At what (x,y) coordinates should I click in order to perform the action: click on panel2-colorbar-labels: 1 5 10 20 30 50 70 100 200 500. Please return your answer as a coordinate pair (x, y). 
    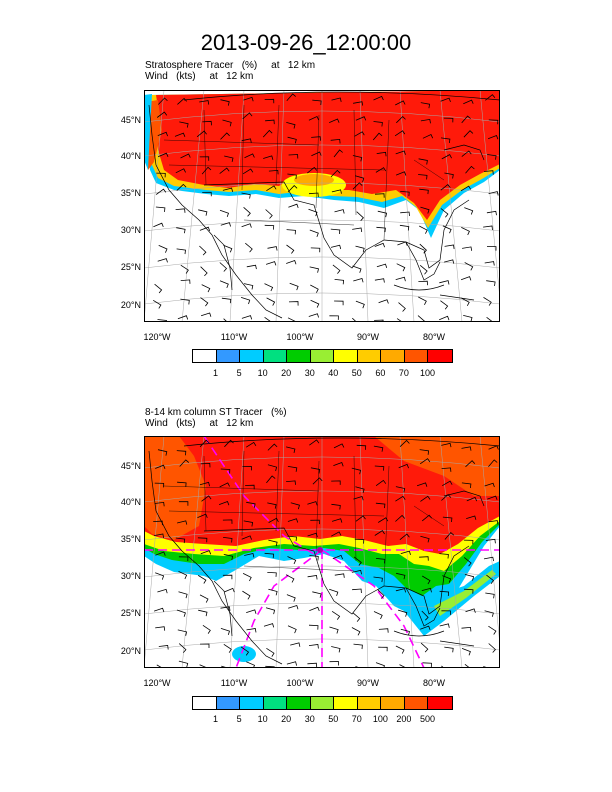
    Looking at the image, I should click on (322, 720).